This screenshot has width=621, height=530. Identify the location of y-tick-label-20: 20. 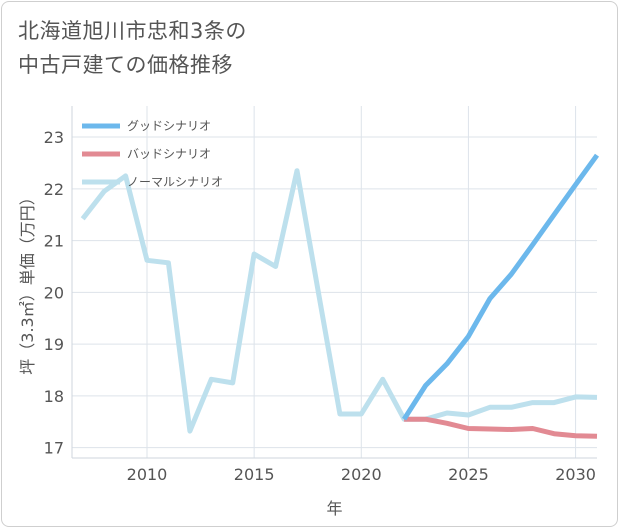
(54, 292).